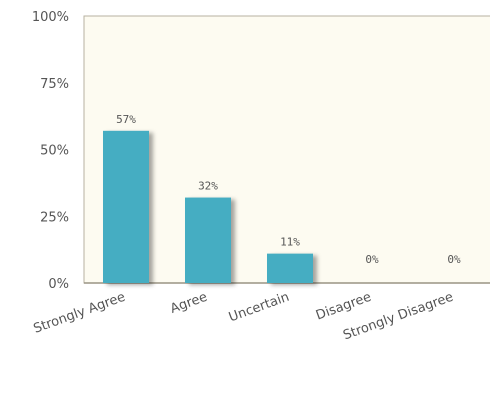 The height and width of the screenshot is (405, 490). I want to click on x-tick-label: Disagree, so click(343, 307).